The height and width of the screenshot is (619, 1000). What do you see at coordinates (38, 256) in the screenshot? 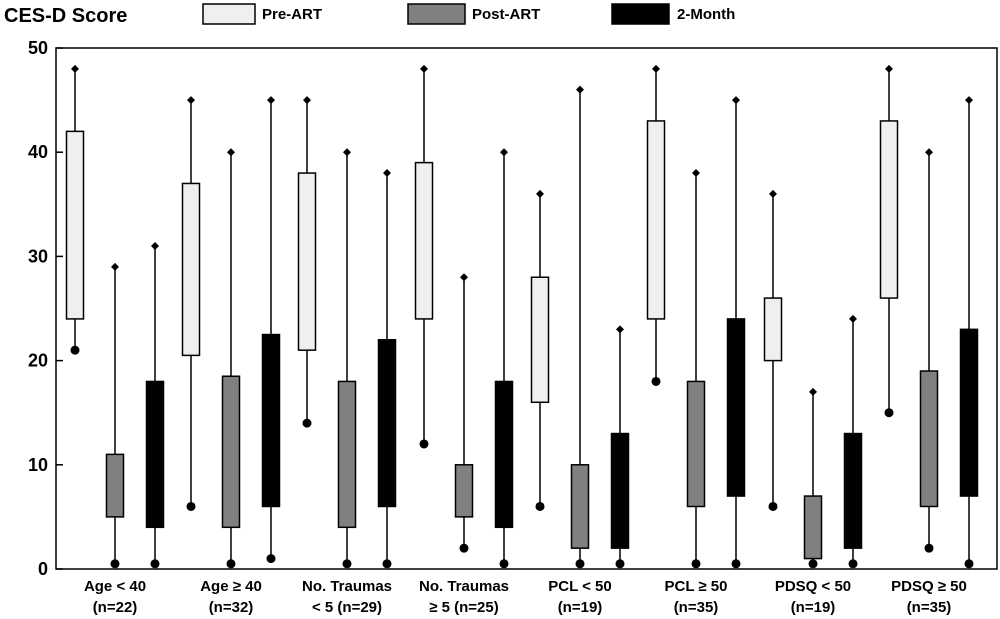
I see `y-tick-label: 30` at bounding box center [38, 256].